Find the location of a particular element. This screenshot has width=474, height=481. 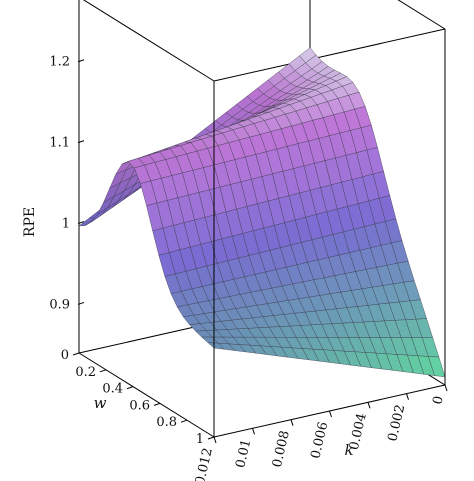

w-tick-label: 1 is located at coordinates (200, 439).